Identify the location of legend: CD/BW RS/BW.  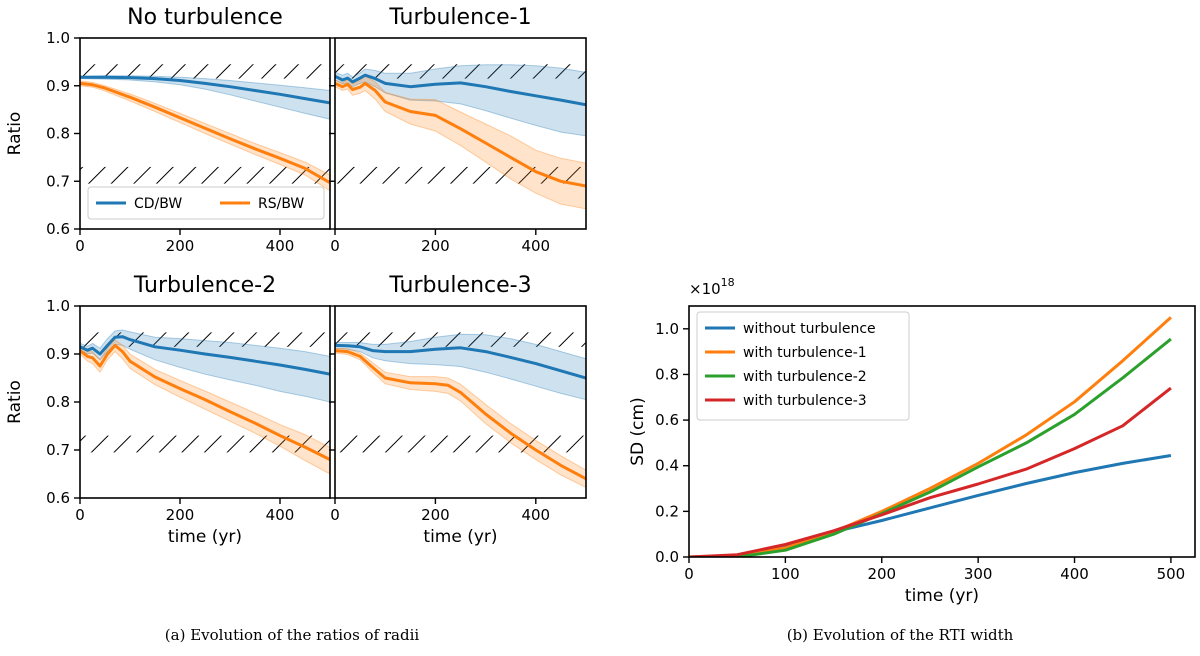
(206, 203).